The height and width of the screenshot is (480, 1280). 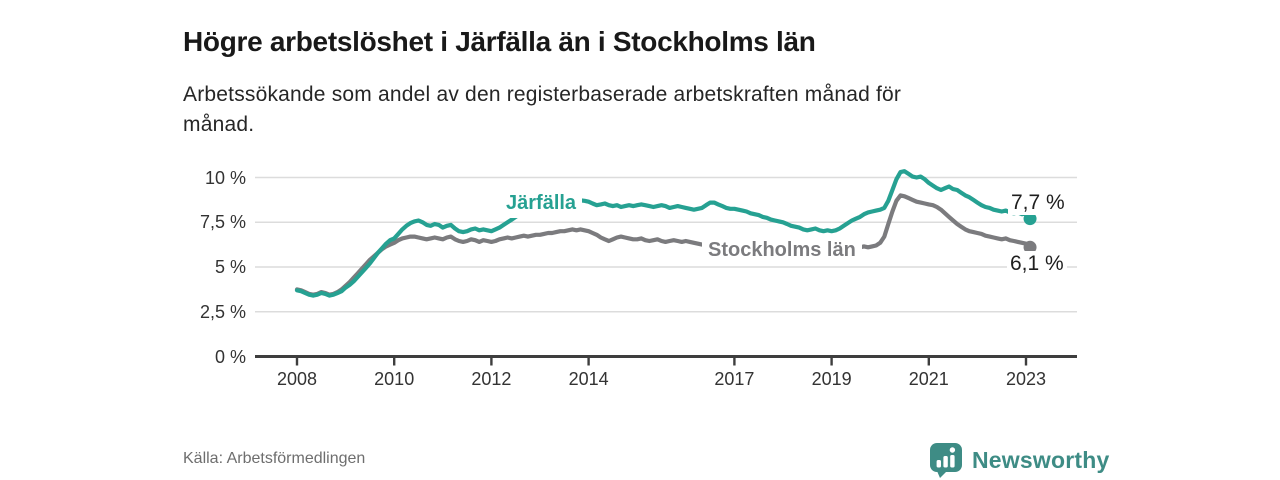 What do you see at coordinates (491, 379) in the screenshot?
I see `x-tick-label: 2012` at bounding box center [491, 379].